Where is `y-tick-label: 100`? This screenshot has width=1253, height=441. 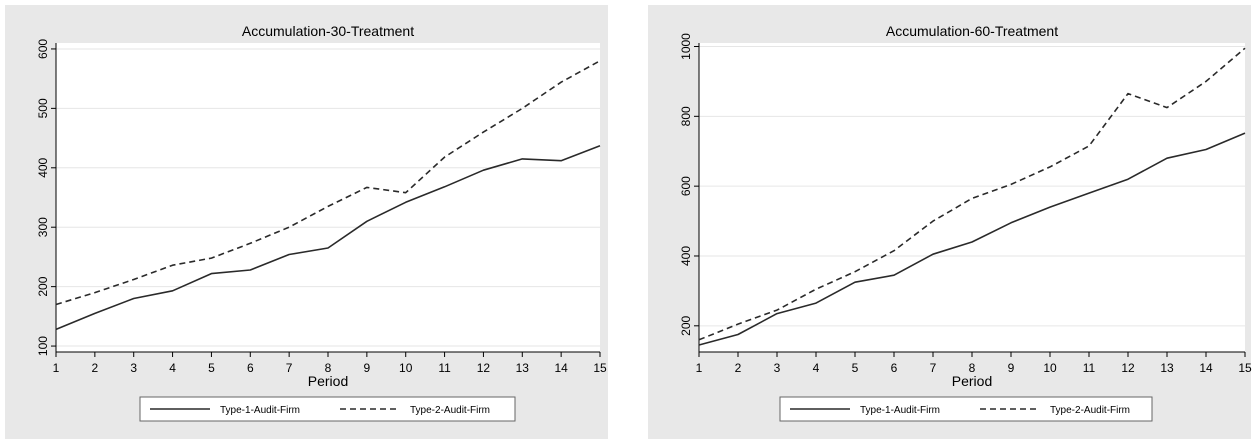
y-tick-label: 100 is located at coordinates (43, 346).